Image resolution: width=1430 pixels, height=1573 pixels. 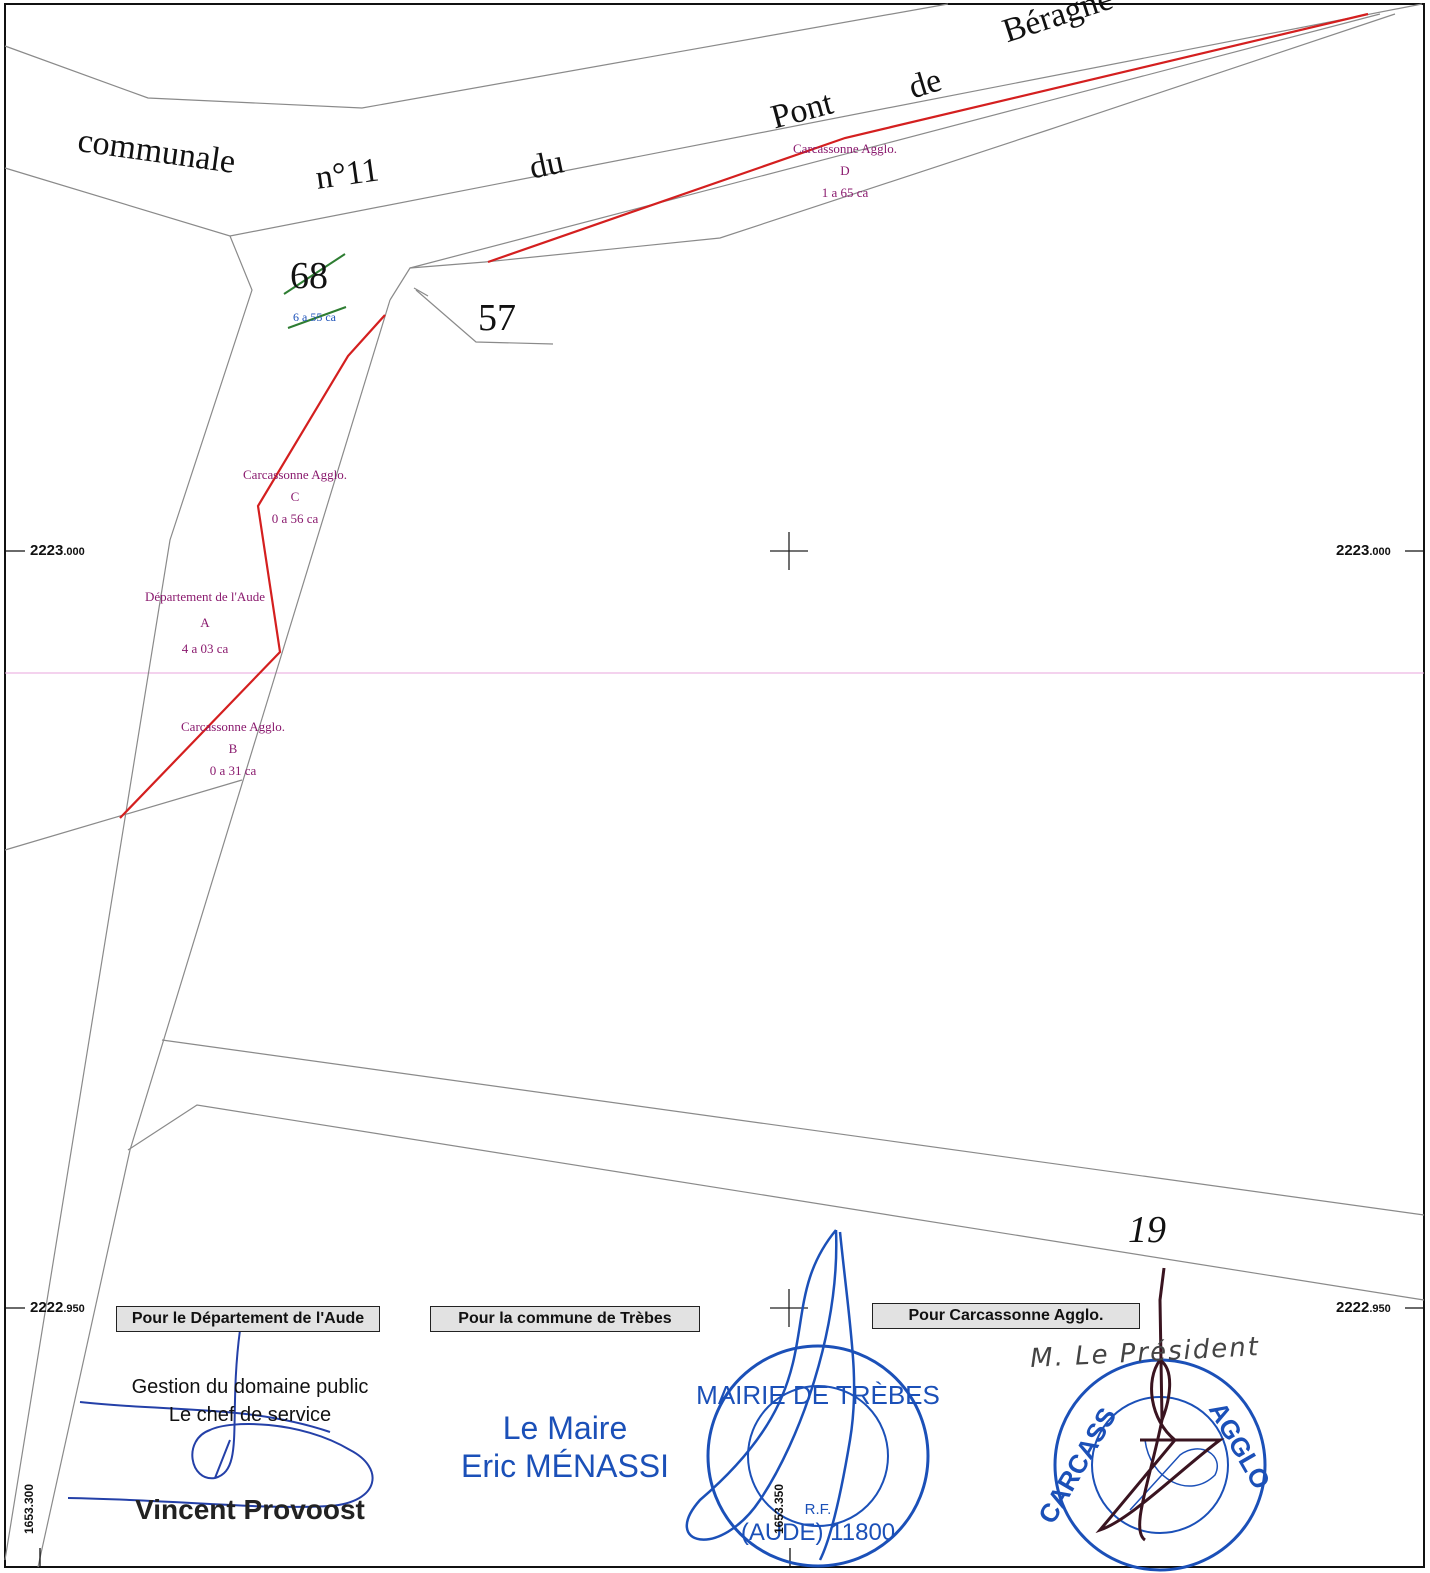 I want to click on lot-b-owner: Carcassonne Agglo., so click(x=233, y=726).